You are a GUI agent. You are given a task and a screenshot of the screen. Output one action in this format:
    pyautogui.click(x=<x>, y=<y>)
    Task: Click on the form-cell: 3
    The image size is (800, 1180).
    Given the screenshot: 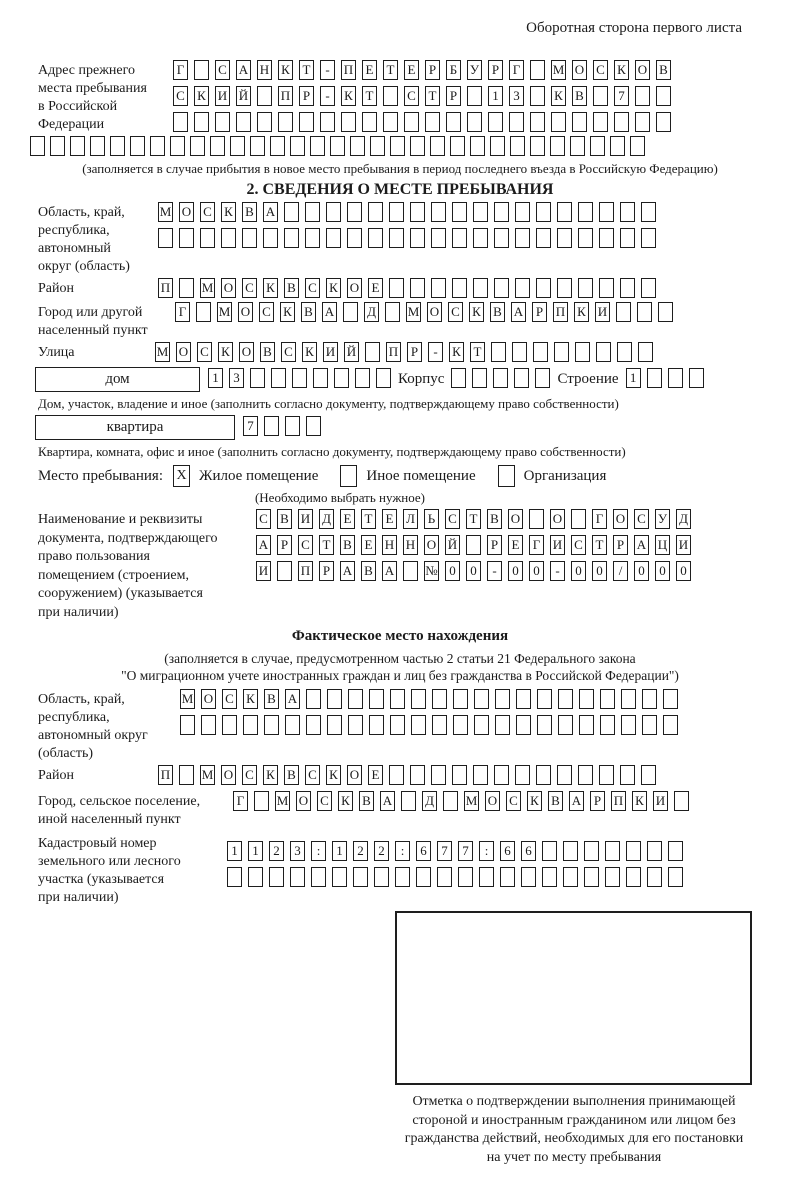 What is the action you would take?
    pyautogui.click(x=516, y=96)
    